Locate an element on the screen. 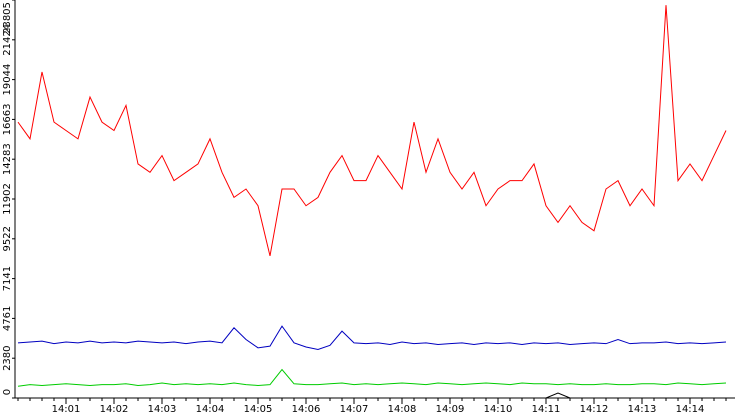 Image resolution: width=735 pixels, height=415 pixels. y-tick-label: 4761 is located at coordinates (7, 318).